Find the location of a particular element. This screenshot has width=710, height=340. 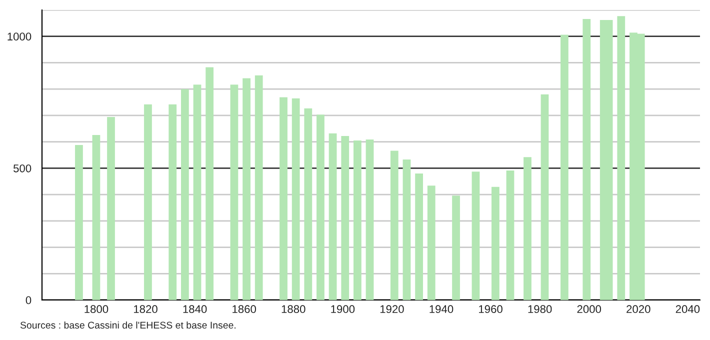

source-note: Sources : base Cassini de l'EHESS et base Insee. is located at coordinates (128, 325).